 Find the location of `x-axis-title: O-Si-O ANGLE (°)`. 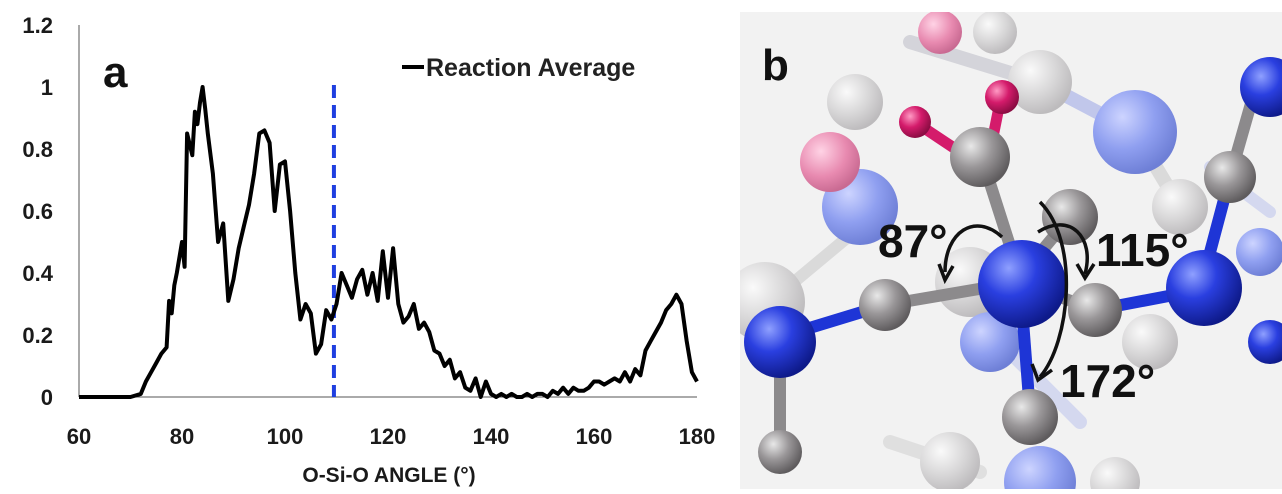

x-axis-title: O-Si-O ANGLE (°) is located at coordinates (388, 475).